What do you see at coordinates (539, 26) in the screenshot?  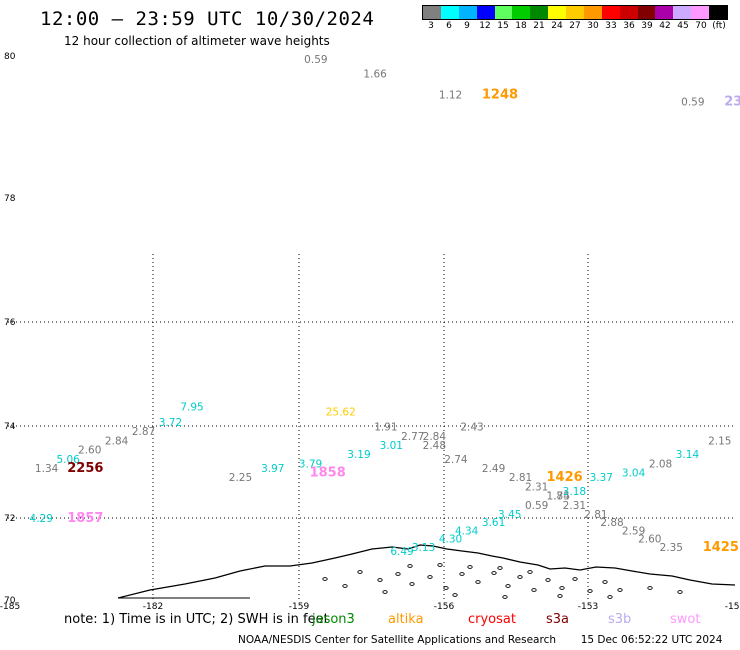 I see `scale-label: 21` at bounding box center [539, 26].